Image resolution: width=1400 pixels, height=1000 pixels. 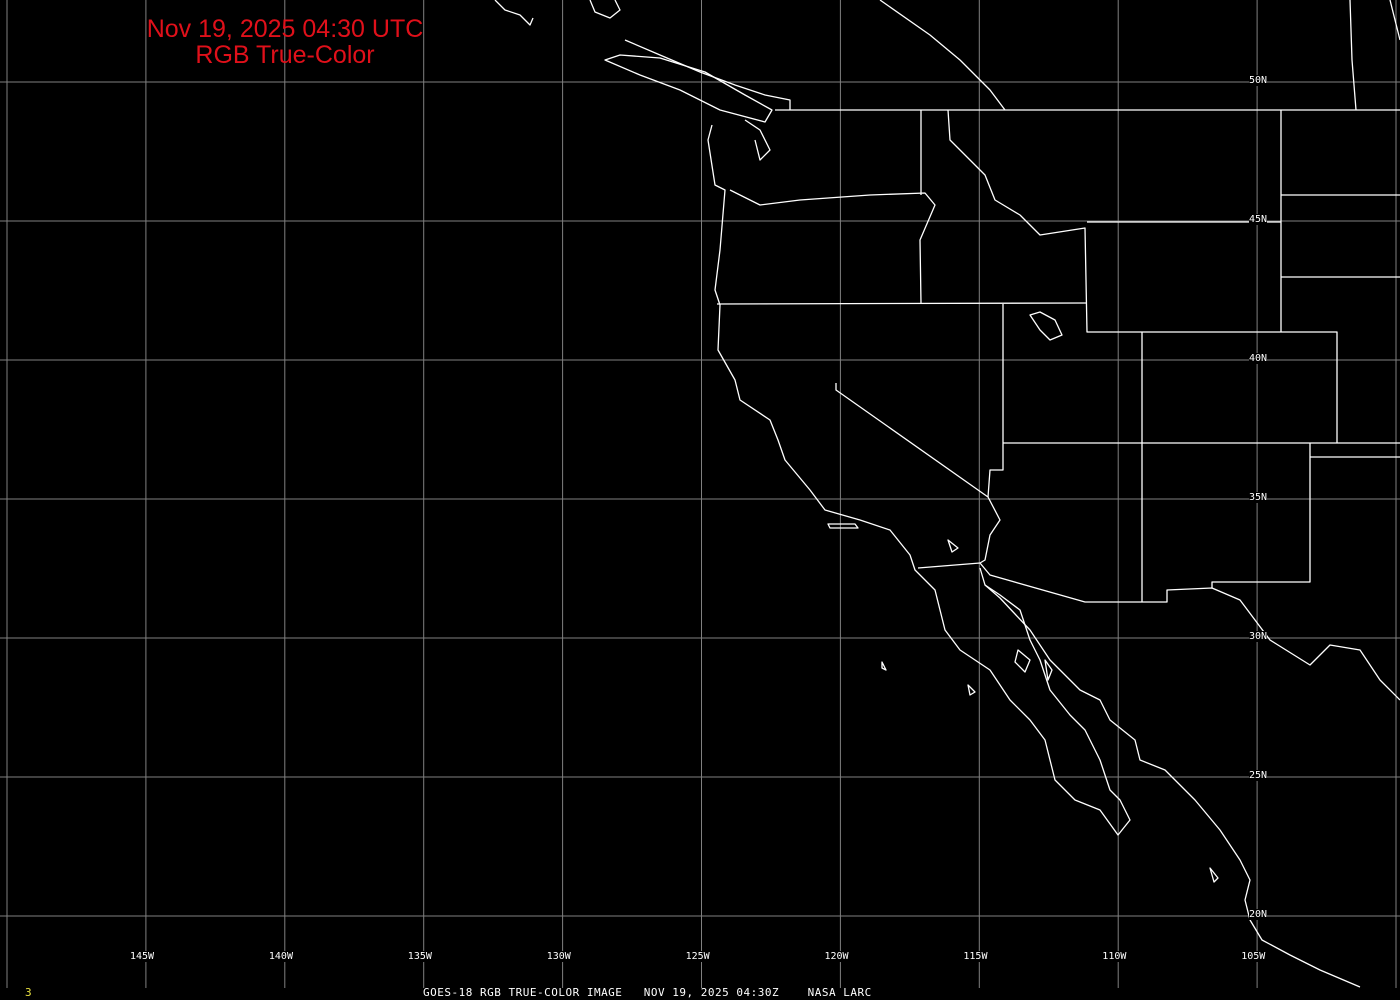 I want to click on mexico-mainland-coast, so click(x=1172, y=786).